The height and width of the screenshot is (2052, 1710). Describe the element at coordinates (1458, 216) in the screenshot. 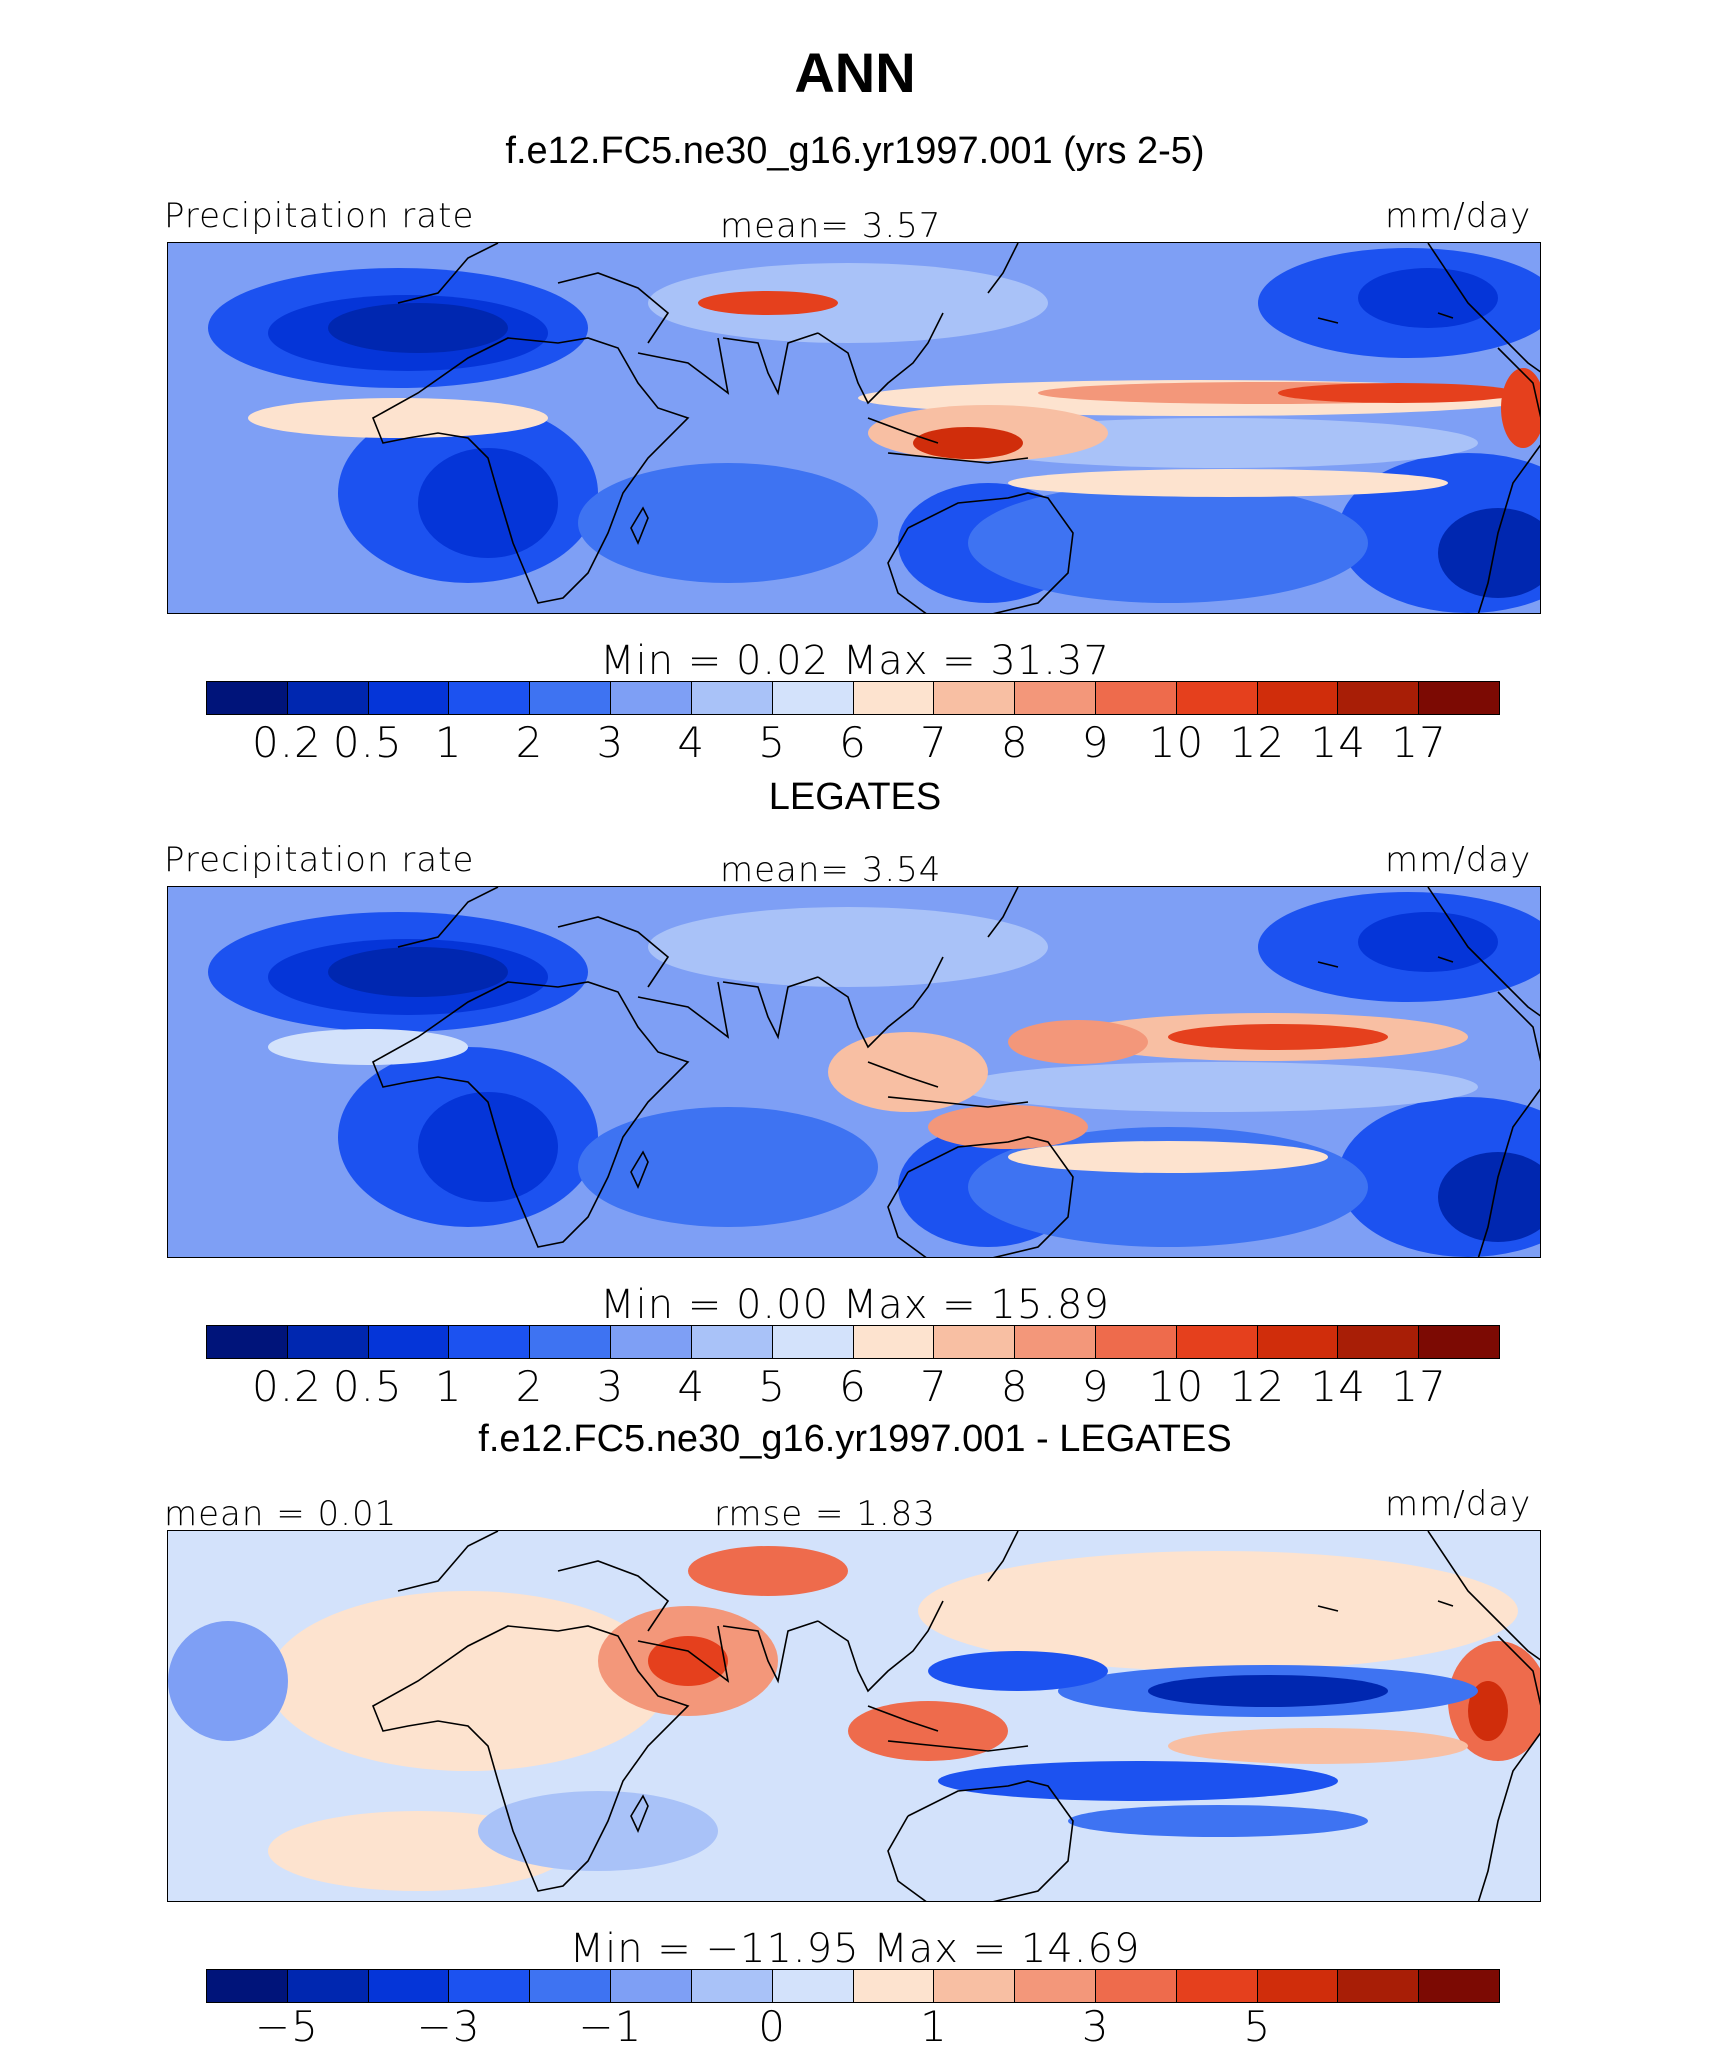

I see `panel1-units-label: mm/day` at that location.